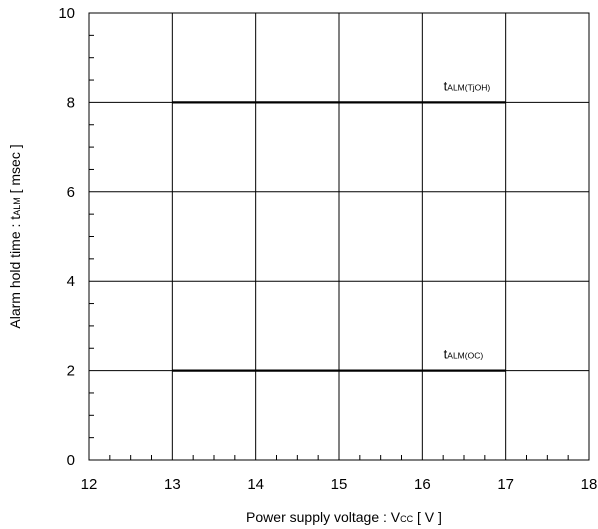 The width and height of the screenshot is (598, 529). Describe the element at coordinates (66, 237) in the screenshot. I see `y-tick-labels: 0 2 4 6 8 10` at that location.